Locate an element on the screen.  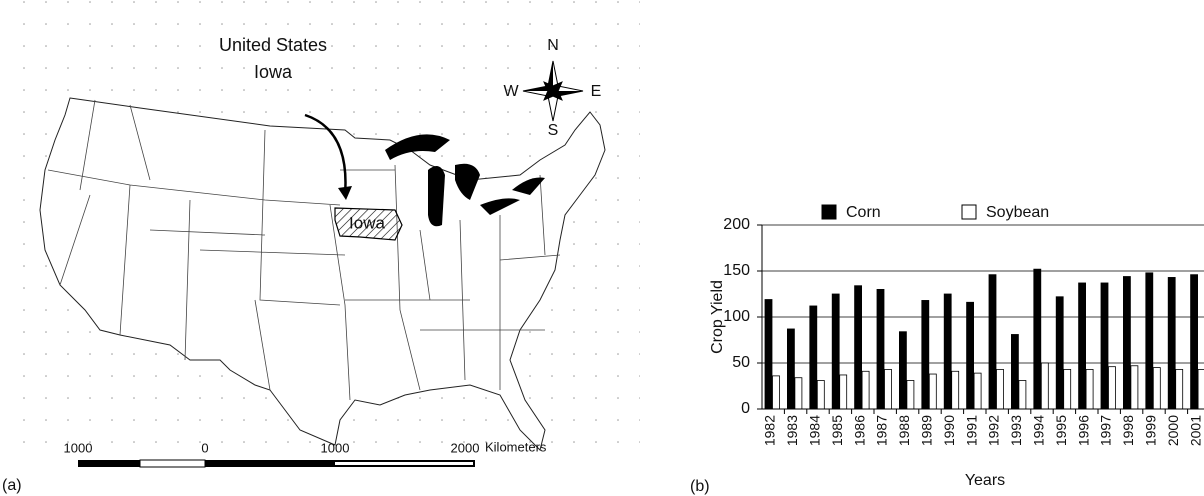
y-tick-label: 200 is located at coordinates (736, 224).